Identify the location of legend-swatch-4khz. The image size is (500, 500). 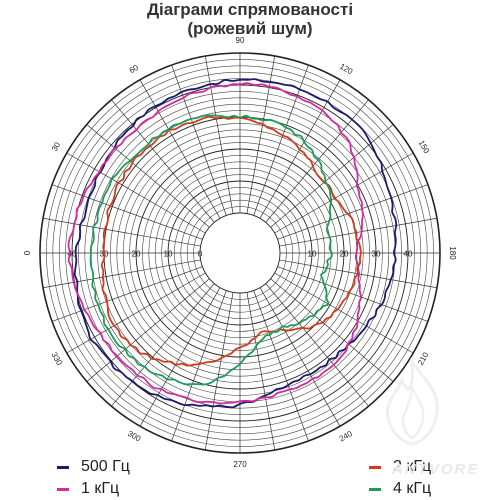
(375, 489).